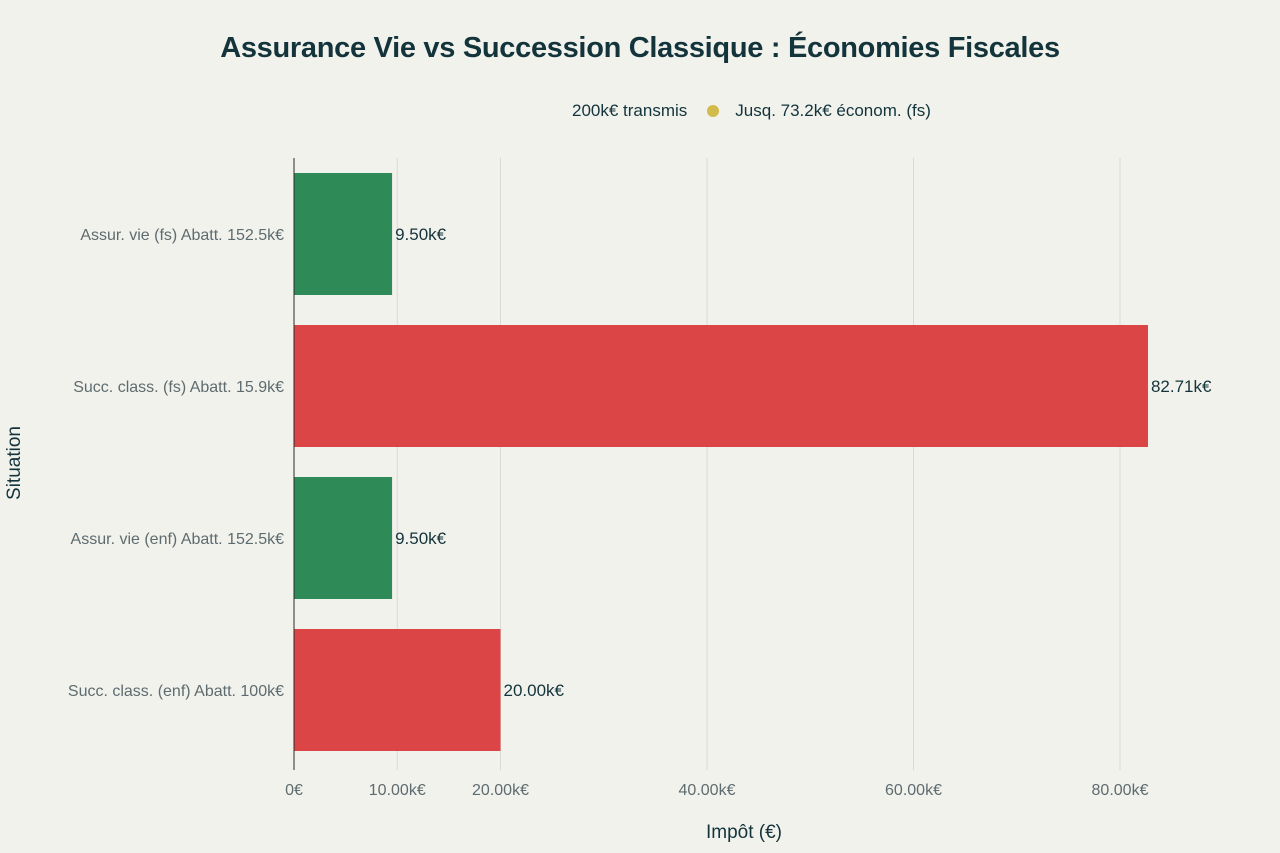 This screenshot has width=1280, height=853. I want to click on bar-value-label: 82.71k€, so click(1181, 386).